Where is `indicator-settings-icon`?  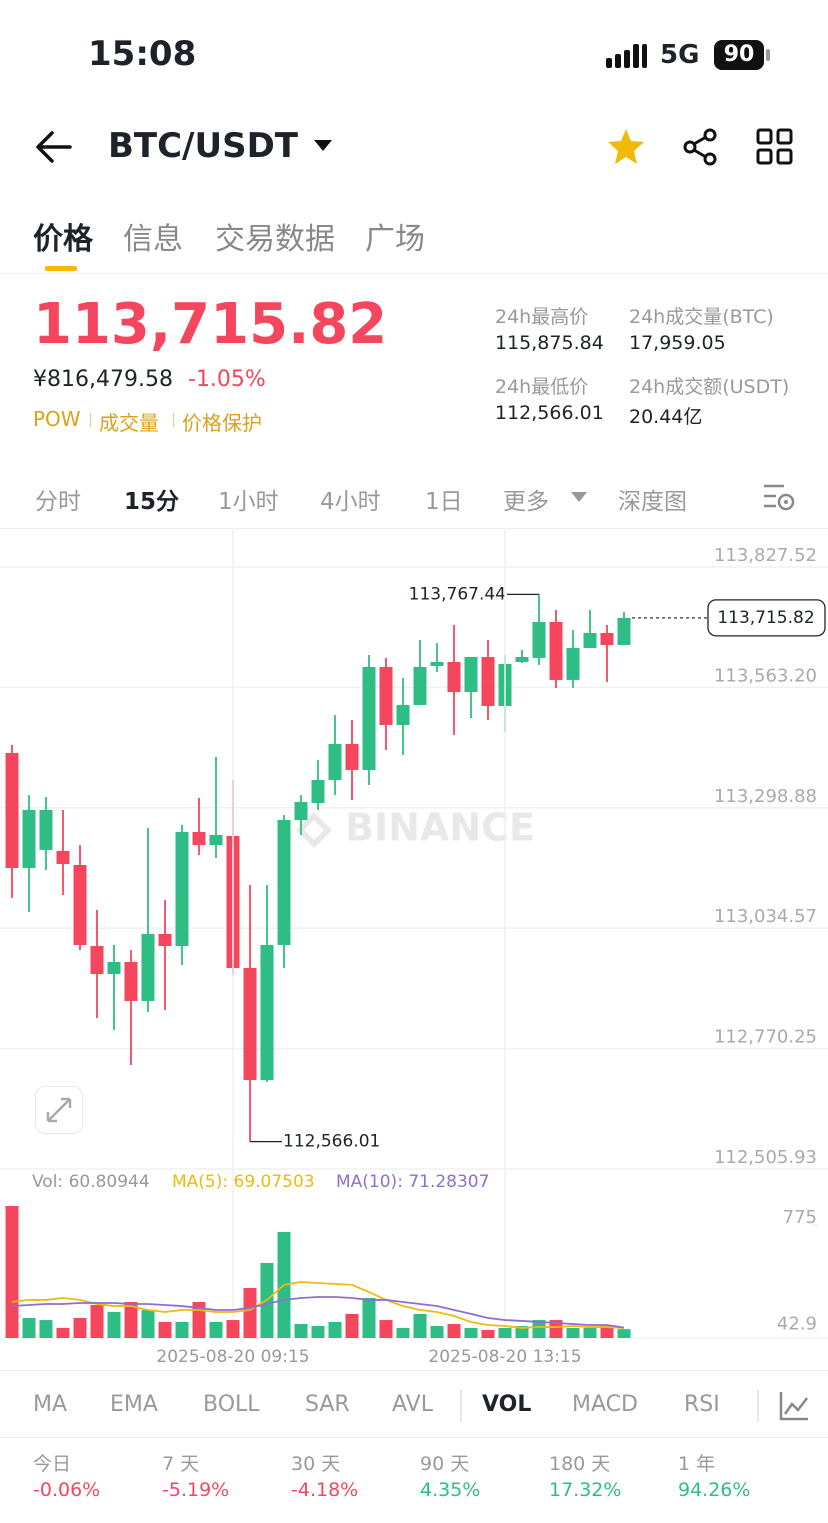 indicator-settings-icon is located at coordinates (794, 1406).